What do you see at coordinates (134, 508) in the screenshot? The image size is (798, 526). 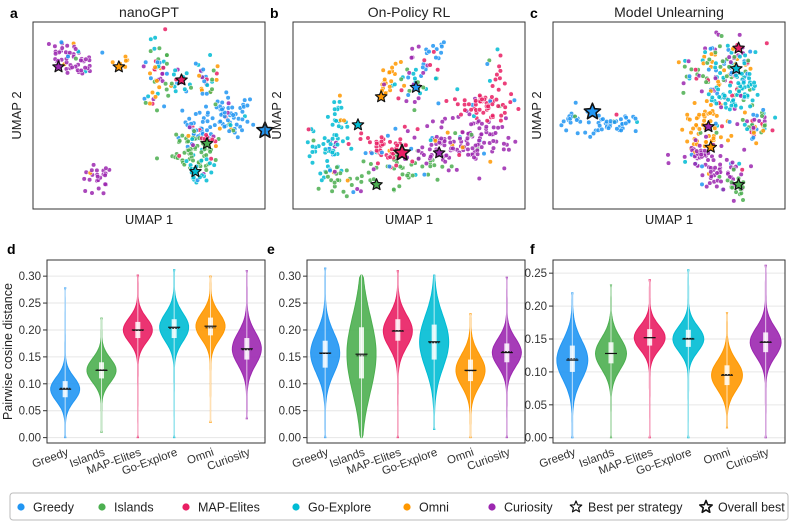 I see `legend-label: Islands` at bounding box center [134, 508].